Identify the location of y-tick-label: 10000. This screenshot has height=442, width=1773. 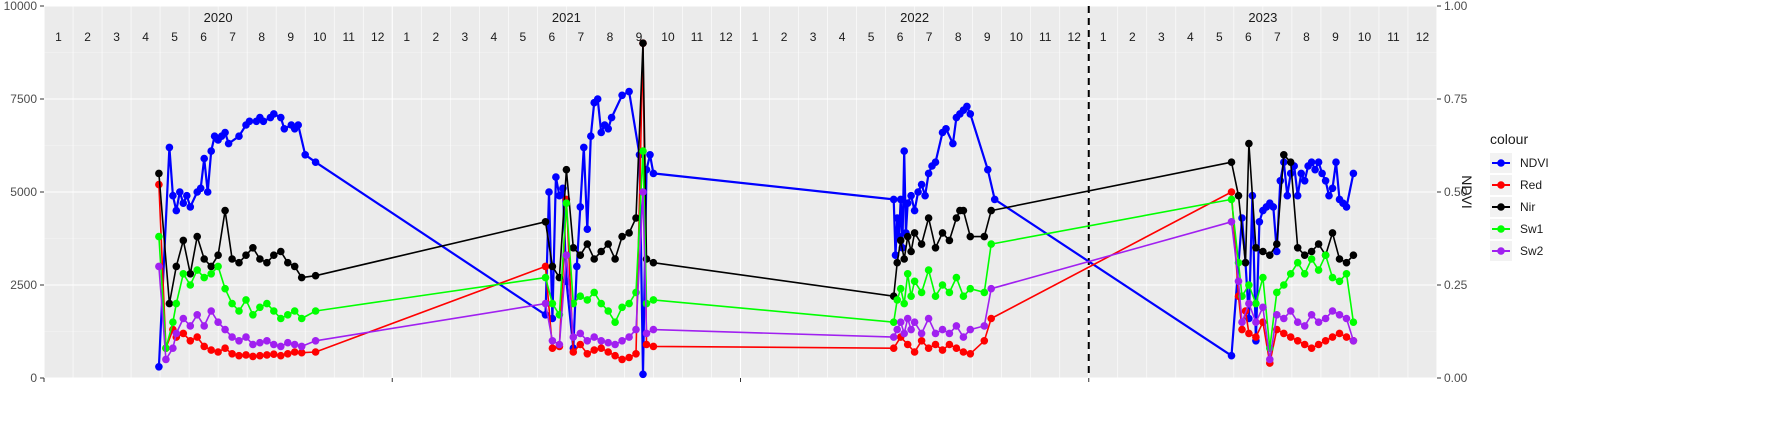
(21, 6).